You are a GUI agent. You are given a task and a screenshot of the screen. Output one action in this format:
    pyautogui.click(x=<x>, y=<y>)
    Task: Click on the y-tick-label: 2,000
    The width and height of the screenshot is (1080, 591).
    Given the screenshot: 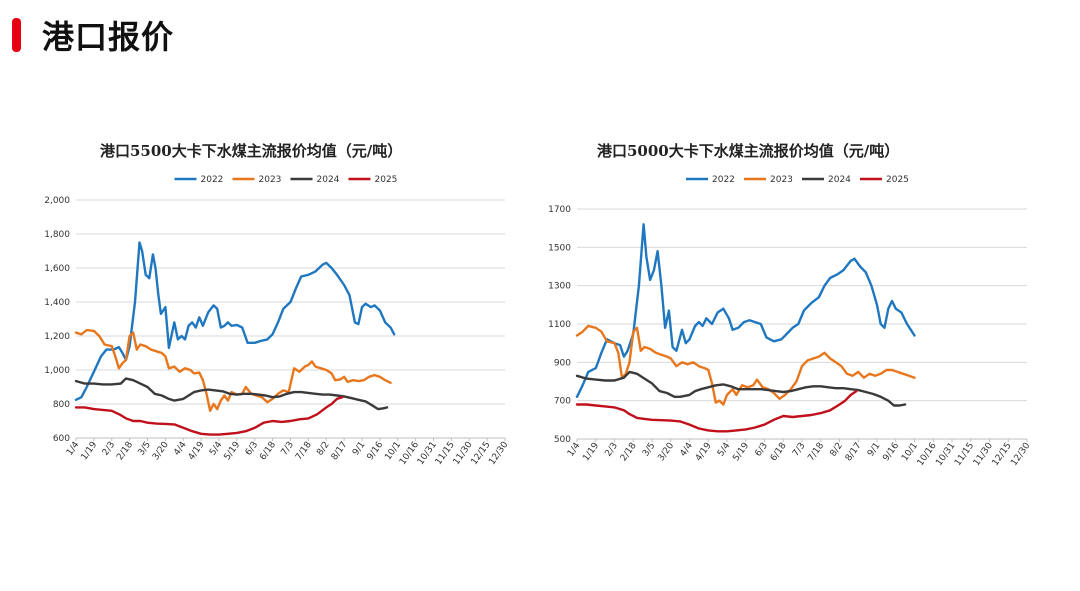 What is the action you would take?
    pyautogui.click(x=57, y=201)
    